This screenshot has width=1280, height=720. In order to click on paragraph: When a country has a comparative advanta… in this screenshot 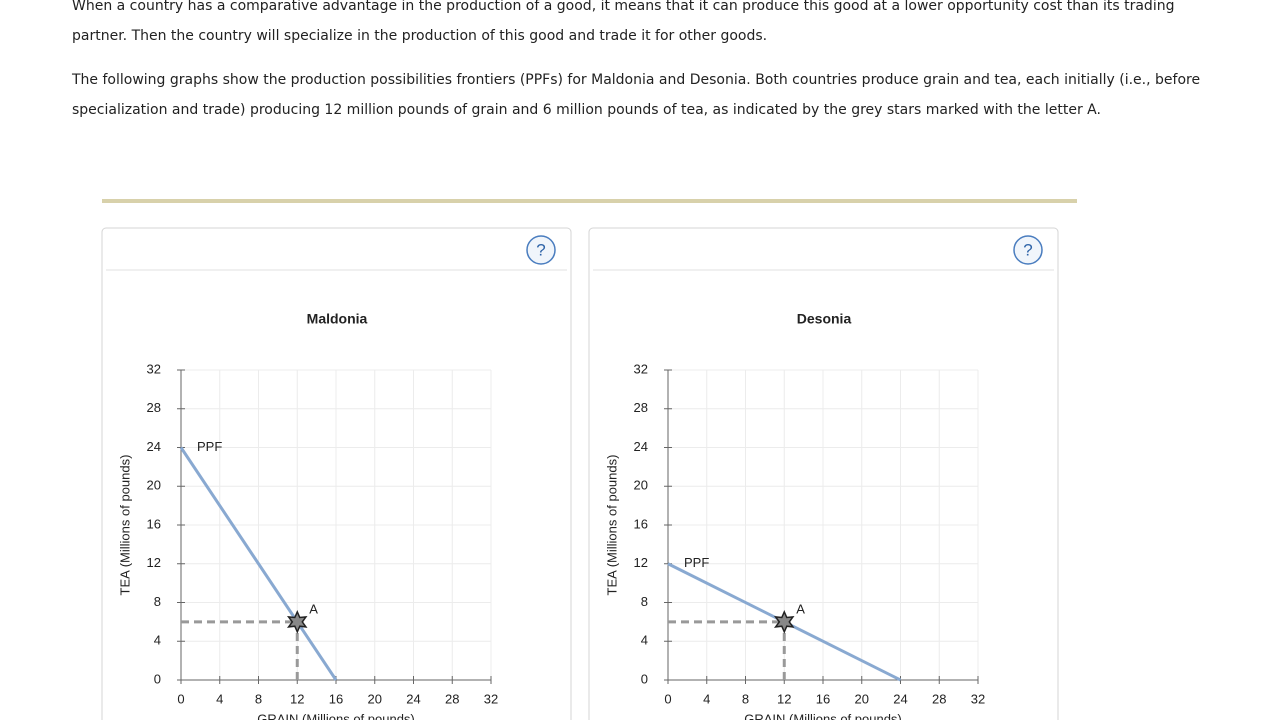, I will do `click(623, 22)`.